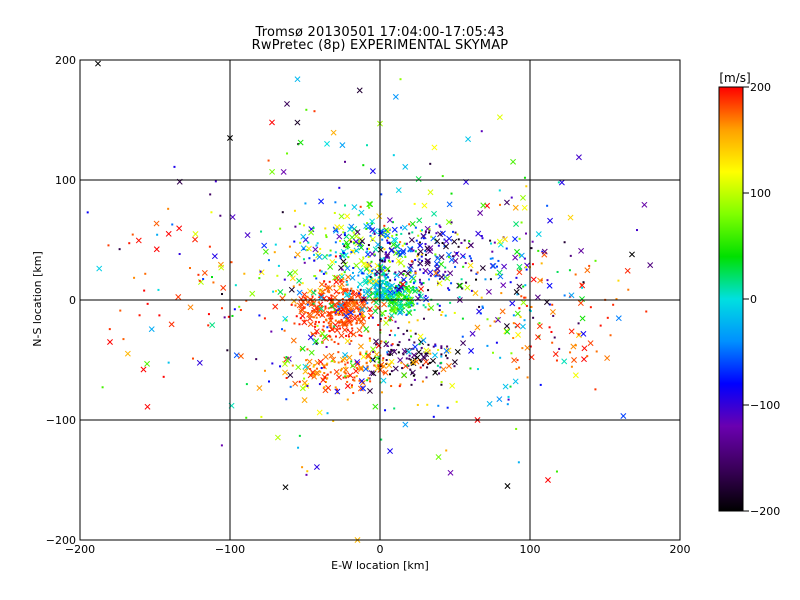 The height and width of the screenshot is (600, 800). What do you see at coordinates (765, 511) in the screenshot?
I see `colorbar-tick-label: −200` at bounding box center [765, 511].